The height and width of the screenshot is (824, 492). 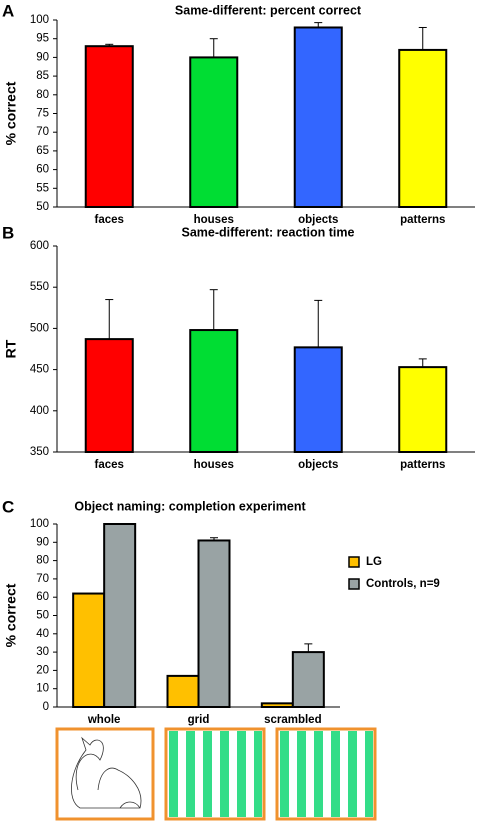 What do you see at coordinates (42, 39) in the screenshot?
I see `y-tick-label: 95` at bounding box center [42, 39].